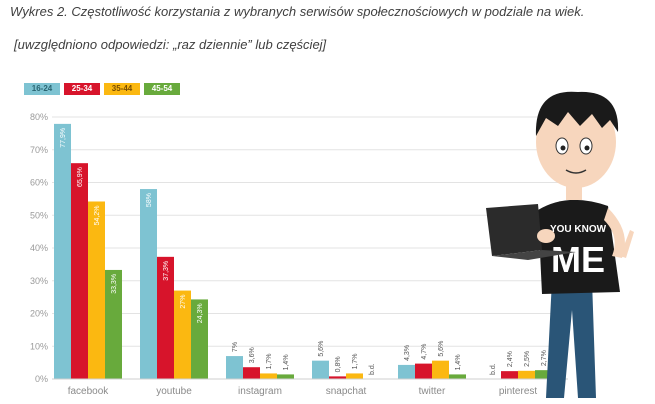 Image resolution: width=655 pixels, height=404 pixels. What do you see at coordinates (424, 352) in the screenshot?
I see `data-label: 4,7%` at bounding box center [424, 352].